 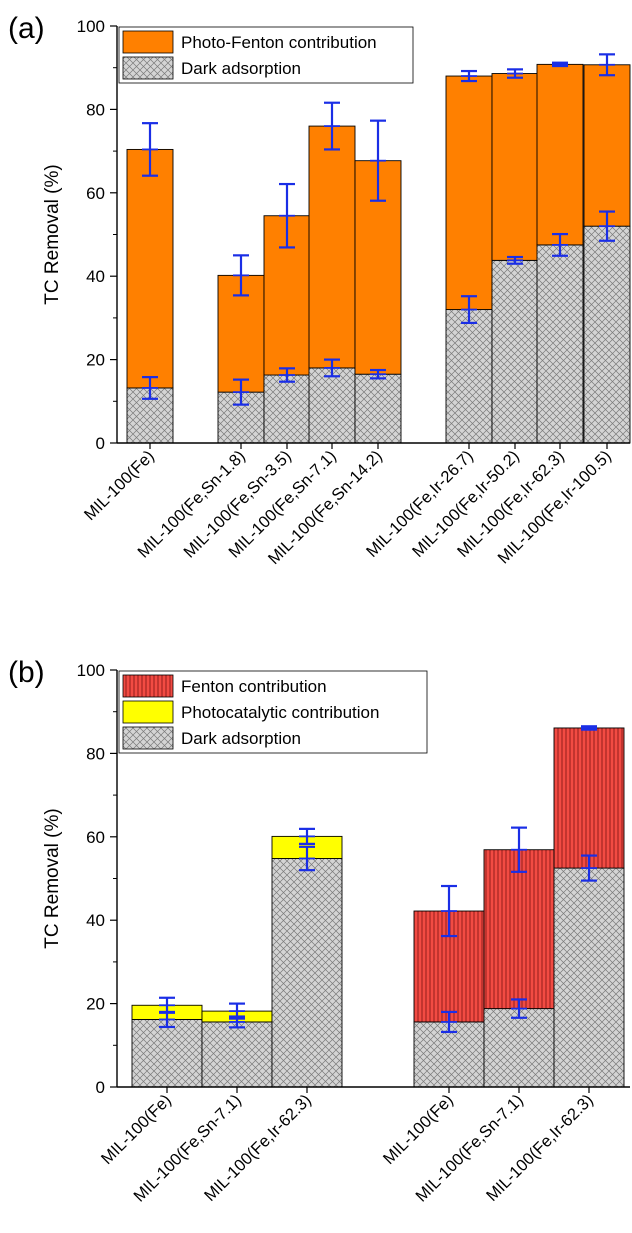 I want to click on legend-label: Photo-Fenton contribution, so click(x=279, y=42).